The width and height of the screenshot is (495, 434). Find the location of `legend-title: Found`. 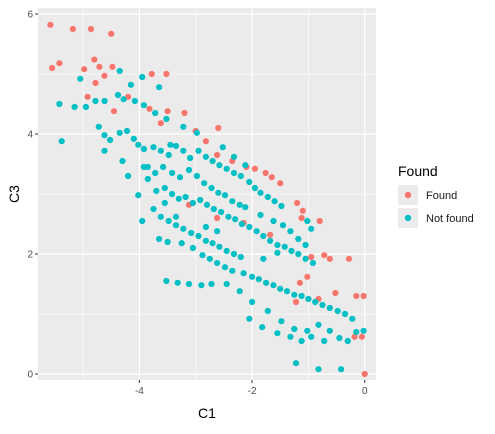

legend-title: Found is located at coordinates (418, 171).